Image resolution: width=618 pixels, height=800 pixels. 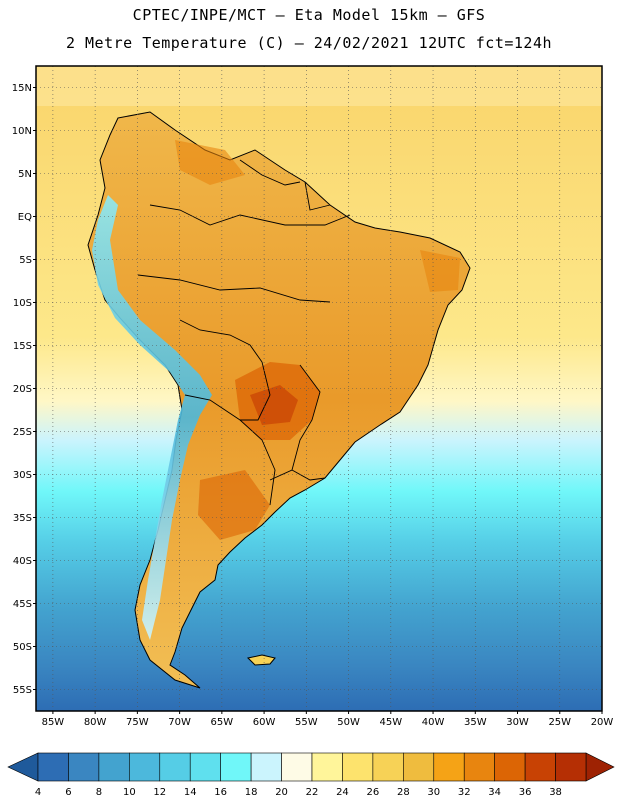 I want to click on colorbar-high-arrow, so click(x=600, y=767).